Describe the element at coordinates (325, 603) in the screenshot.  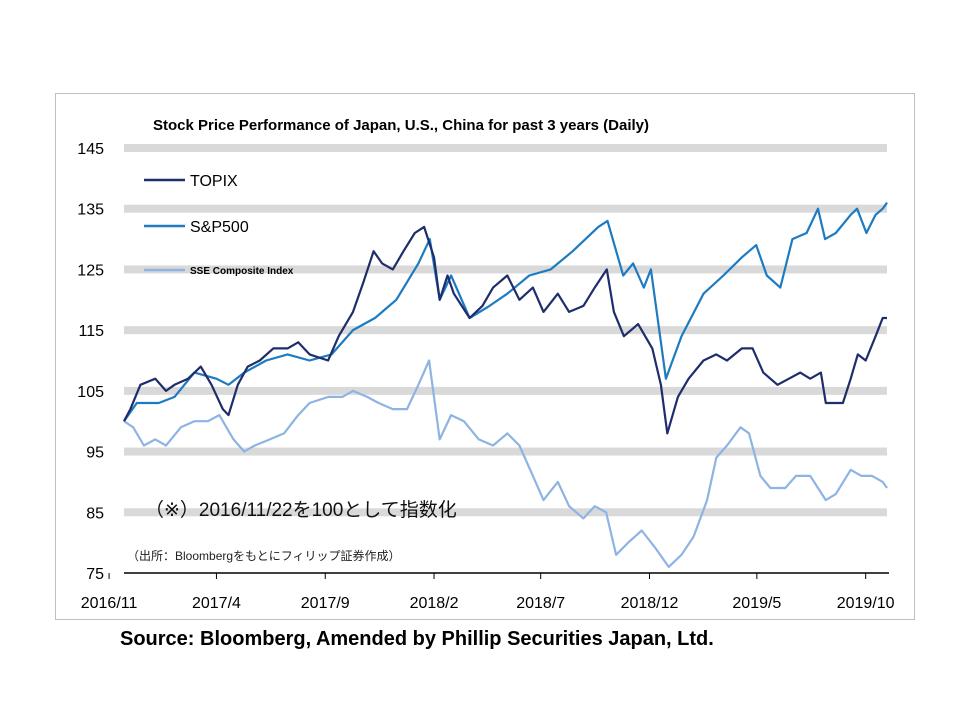
I see `x-tick-label: 2017/9` at that location.